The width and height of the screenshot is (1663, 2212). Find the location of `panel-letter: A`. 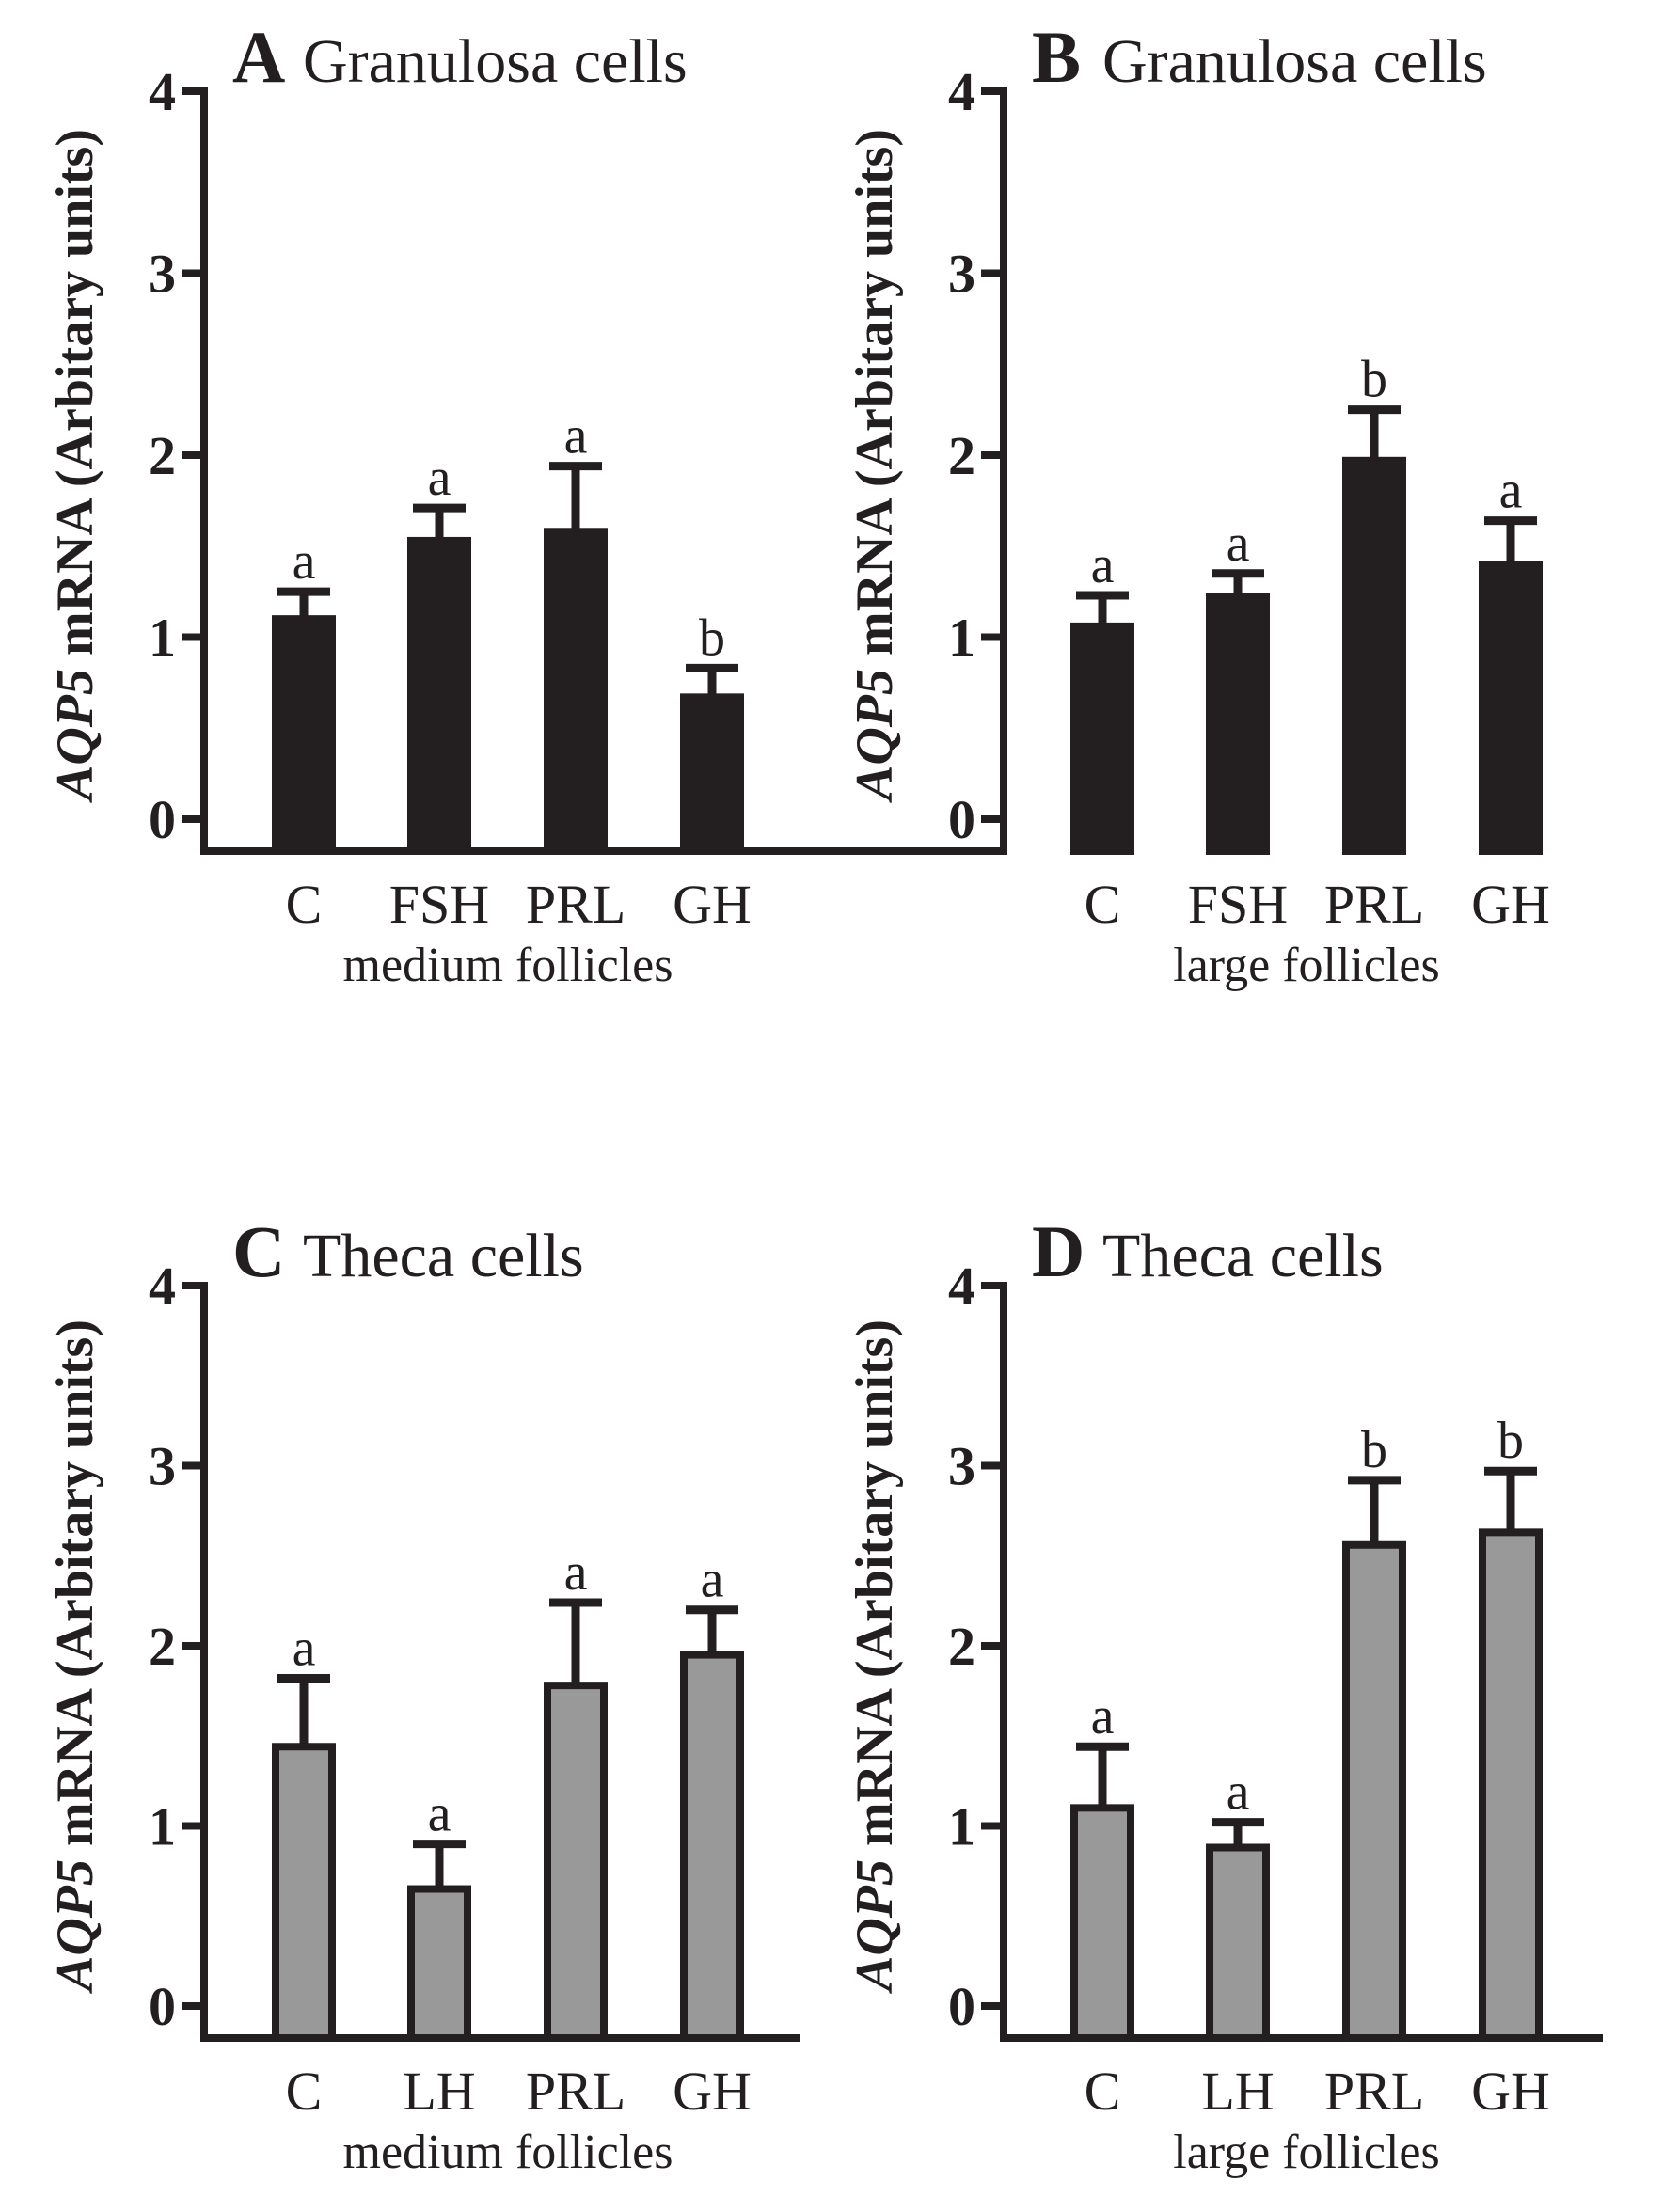

panel-letter: A is located at coordinates (258, 57).